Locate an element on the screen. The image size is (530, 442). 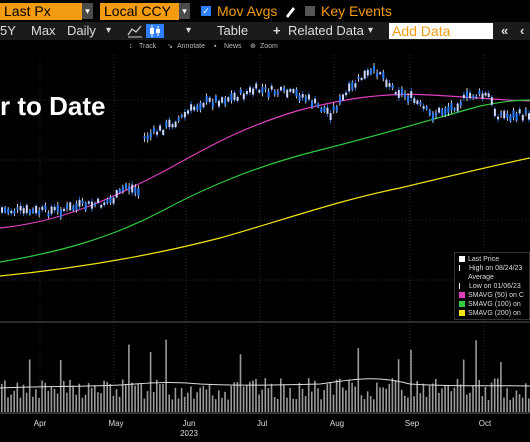
key-events-label: Key Events is located at coordinates (356, 11).